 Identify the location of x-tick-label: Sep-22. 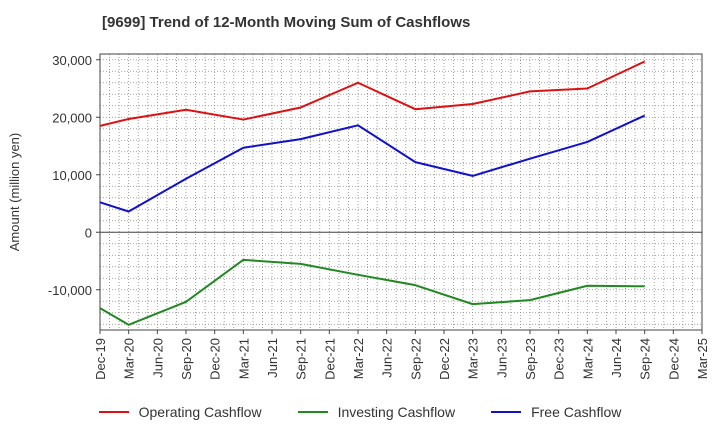
(415, 359).